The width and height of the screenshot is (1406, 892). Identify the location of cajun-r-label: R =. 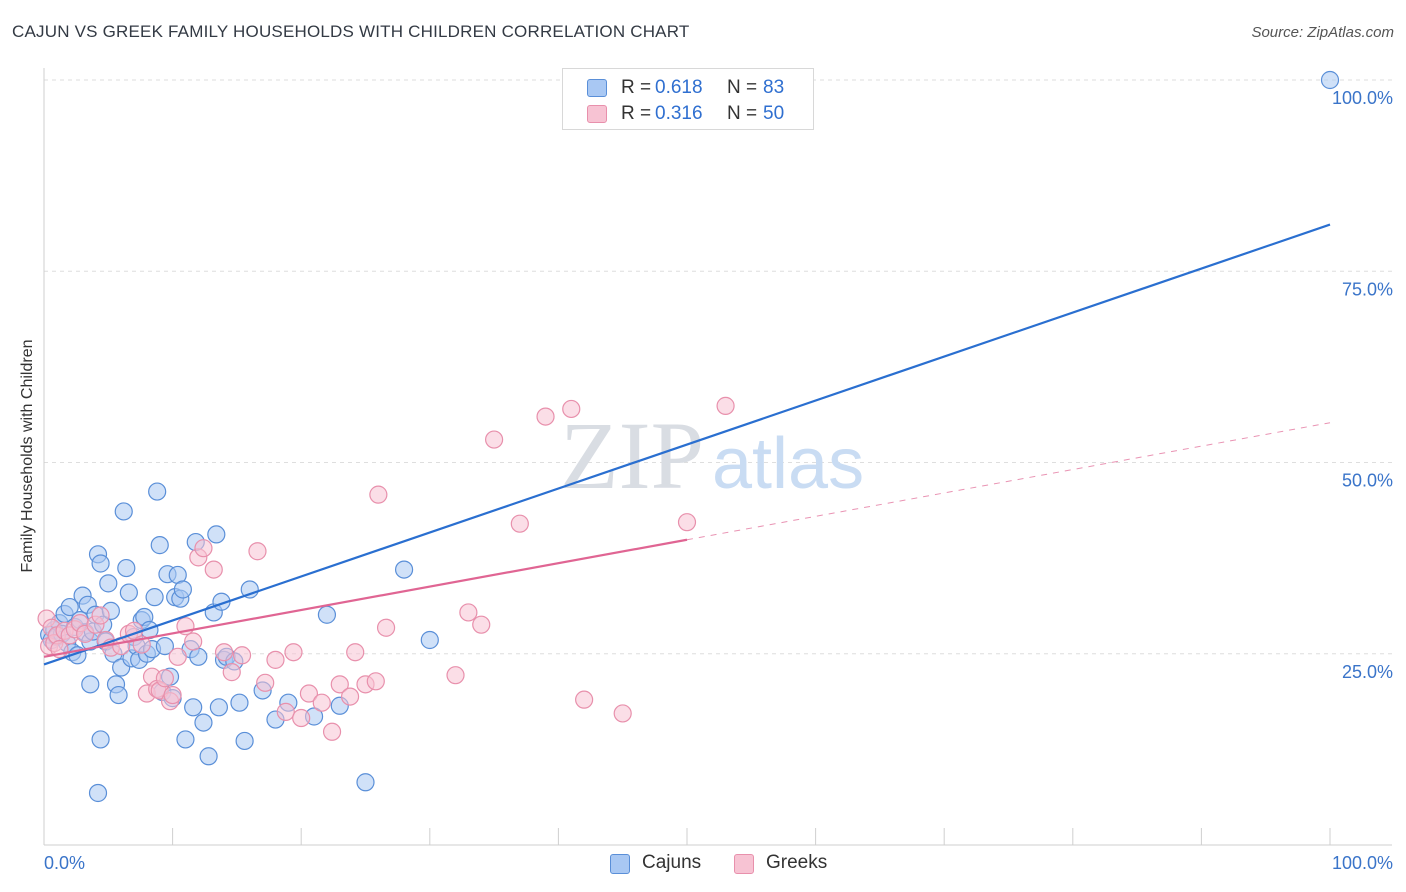
(636, 87).